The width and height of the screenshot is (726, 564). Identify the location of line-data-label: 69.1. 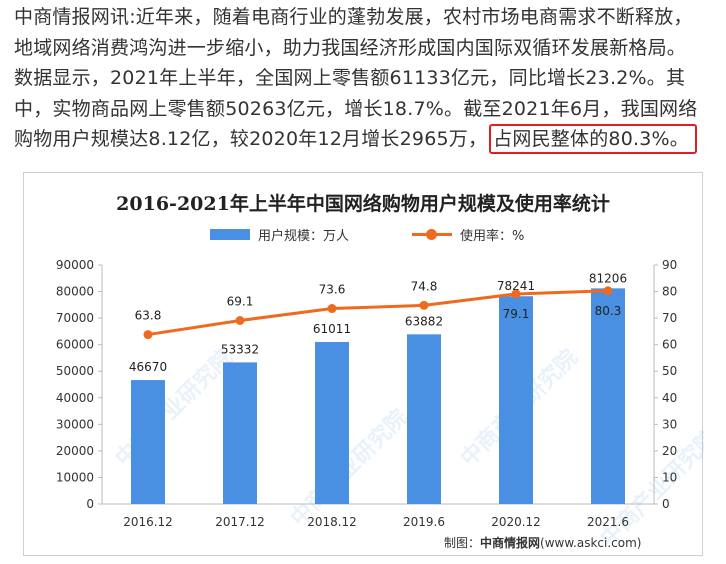
(240, 302).